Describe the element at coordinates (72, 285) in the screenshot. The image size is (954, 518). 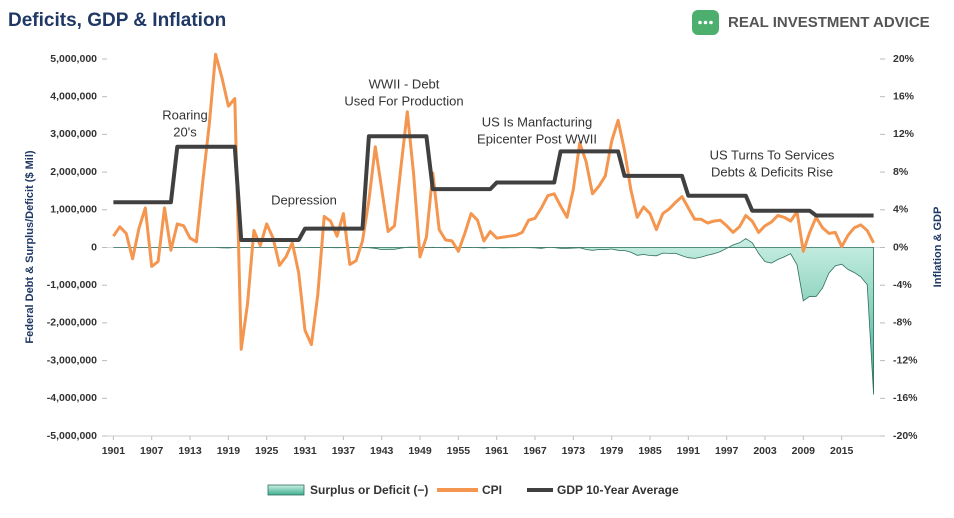
I see `y-tick-label: -1,000,000` at that location.